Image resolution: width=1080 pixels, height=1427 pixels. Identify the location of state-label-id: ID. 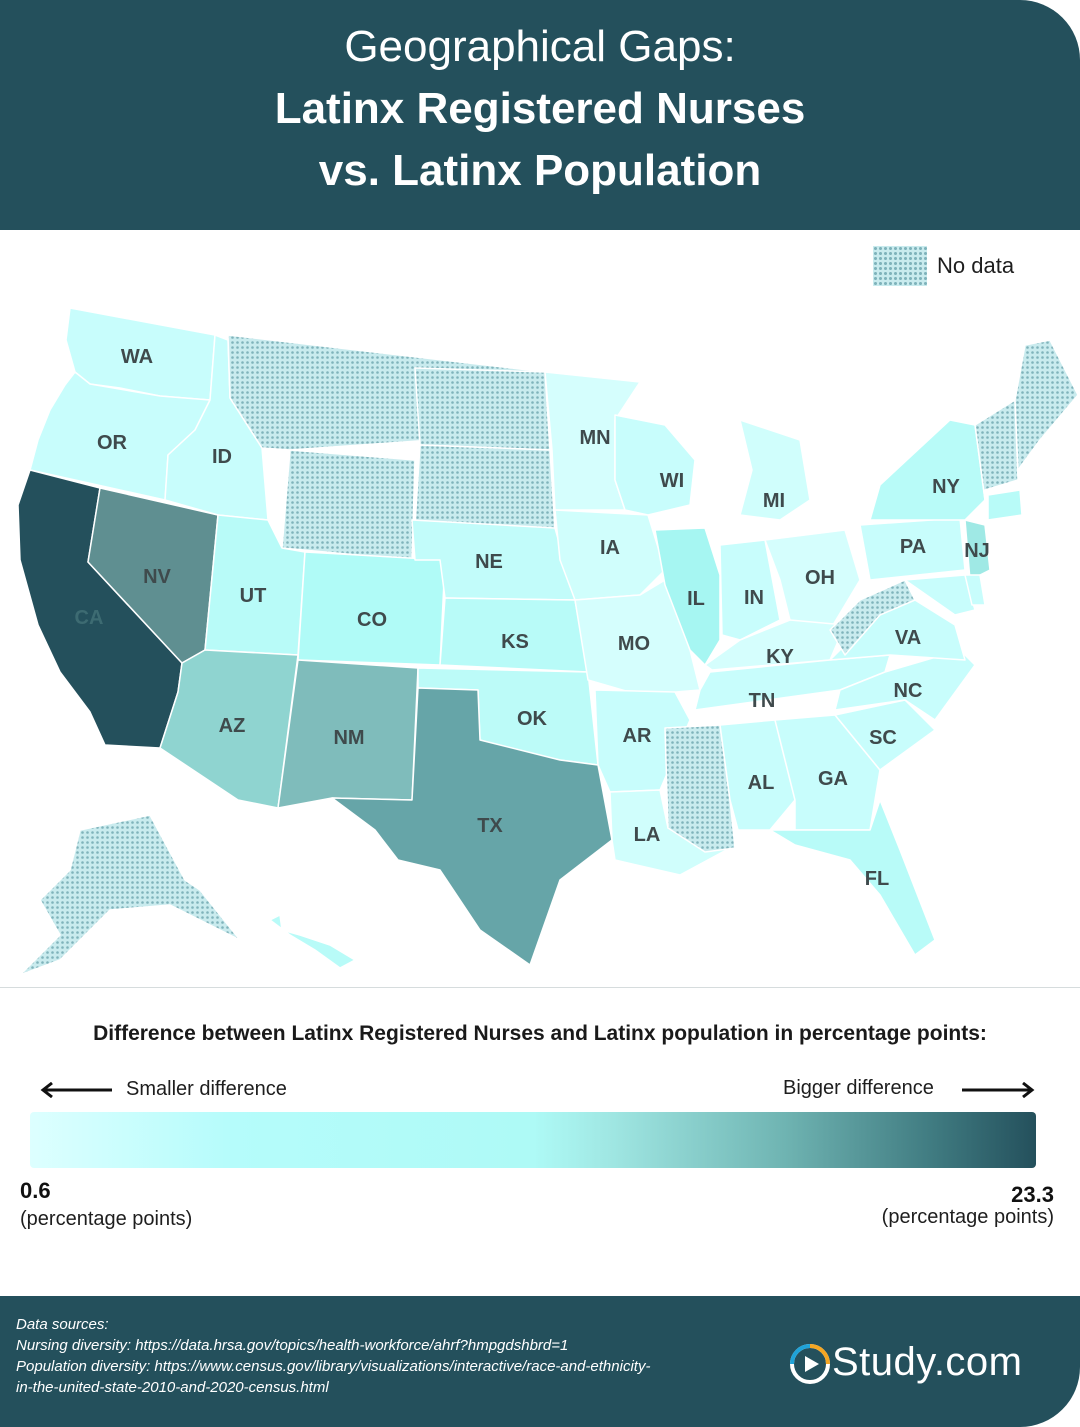
(222, 457).